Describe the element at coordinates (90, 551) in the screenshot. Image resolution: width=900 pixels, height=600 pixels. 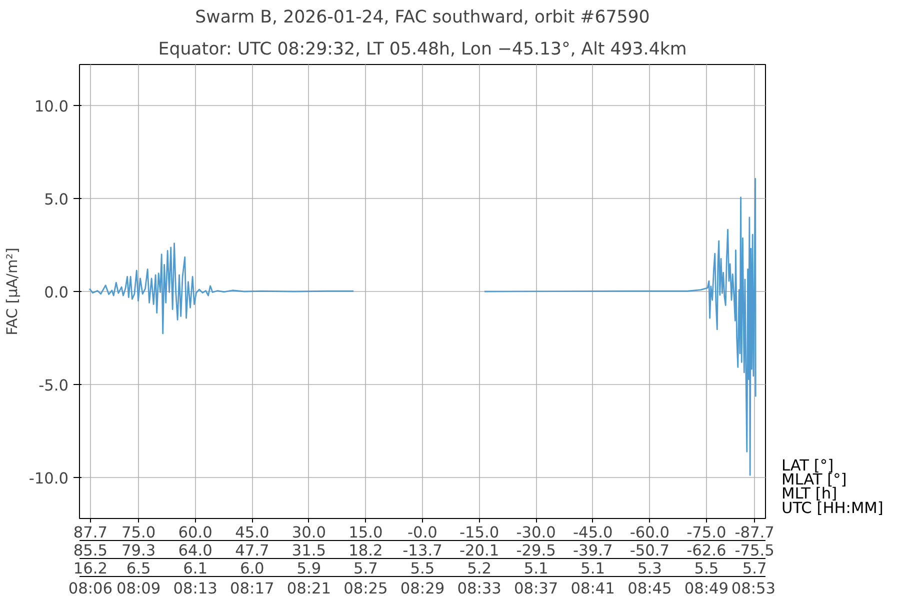
I see `text: 85.5` at that location.